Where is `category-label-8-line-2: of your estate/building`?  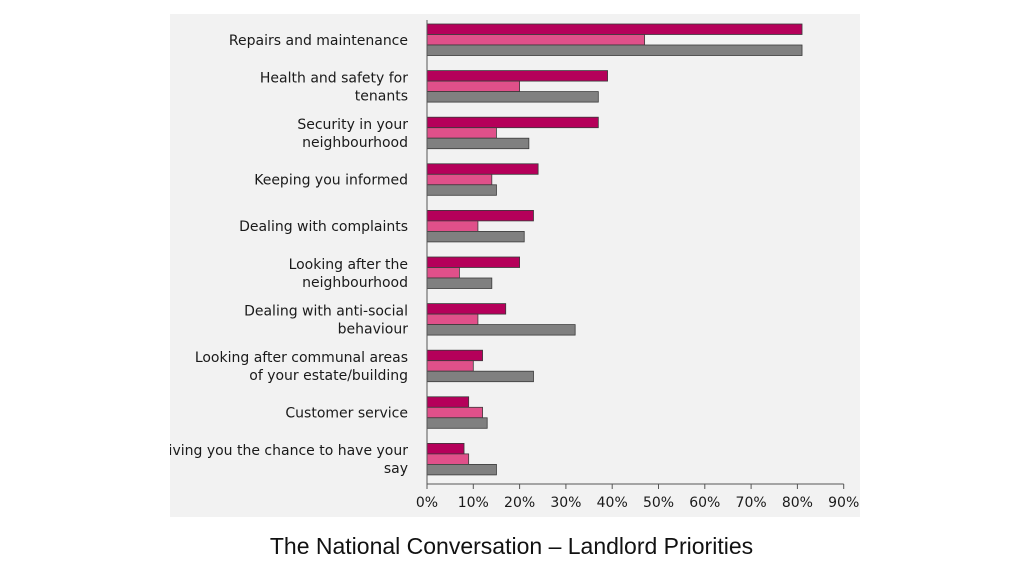
category-label-8-line-2: of your estate/building is located at coordinates (328, 376).